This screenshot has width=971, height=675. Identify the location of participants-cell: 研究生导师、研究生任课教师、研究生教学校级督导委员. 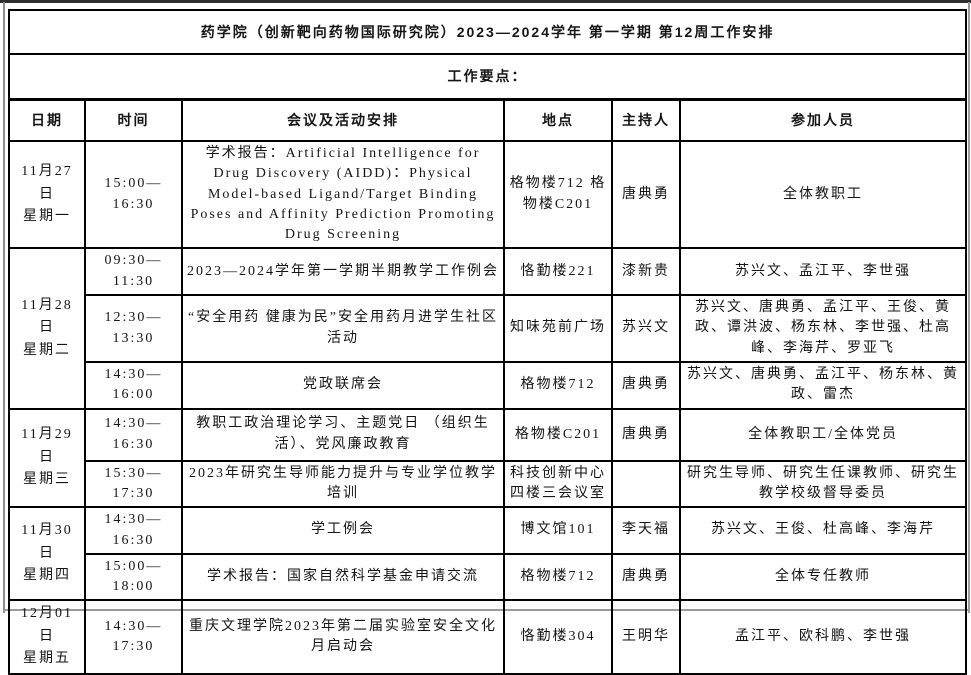
(823, 484).